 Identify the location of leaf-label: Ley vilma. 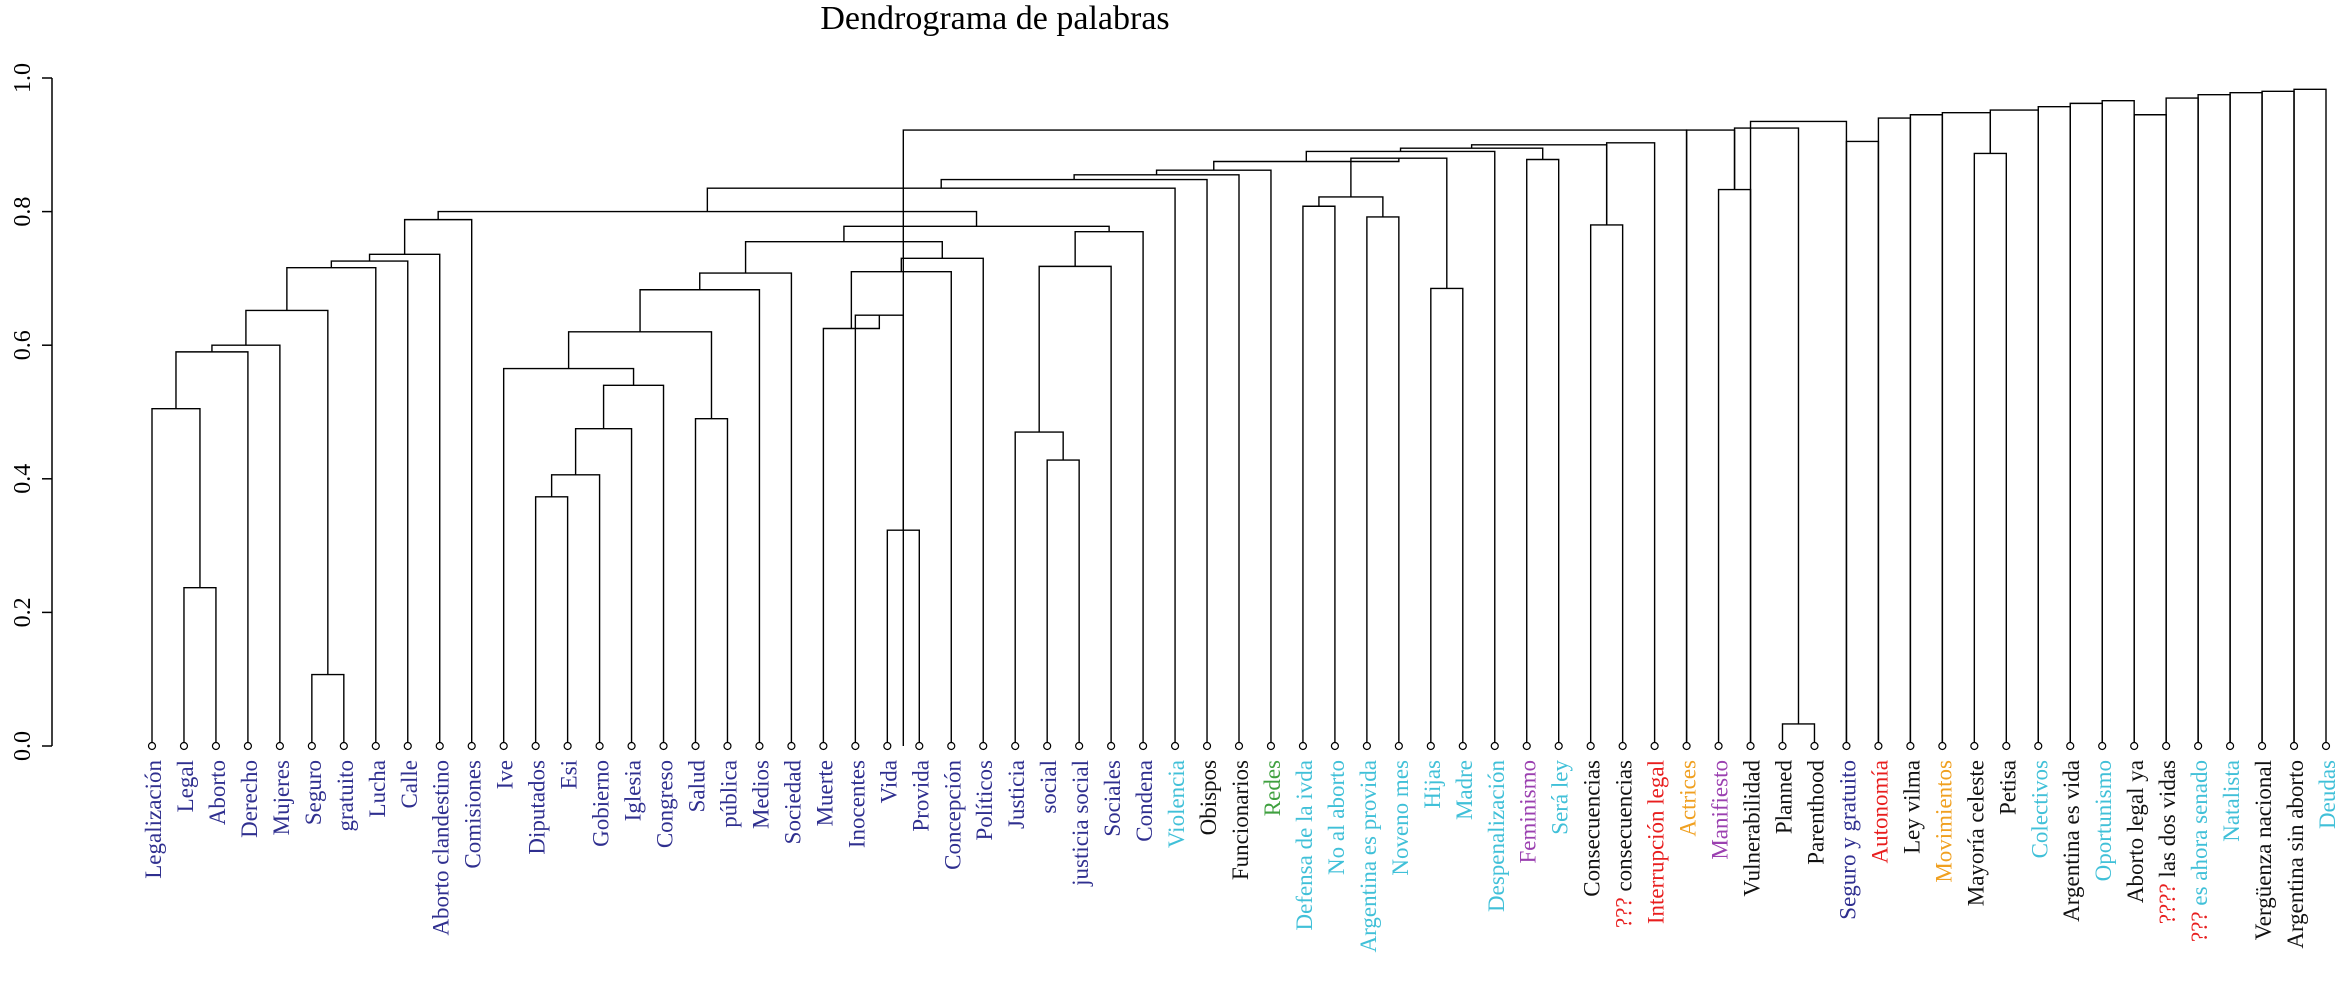
(1911, 807).